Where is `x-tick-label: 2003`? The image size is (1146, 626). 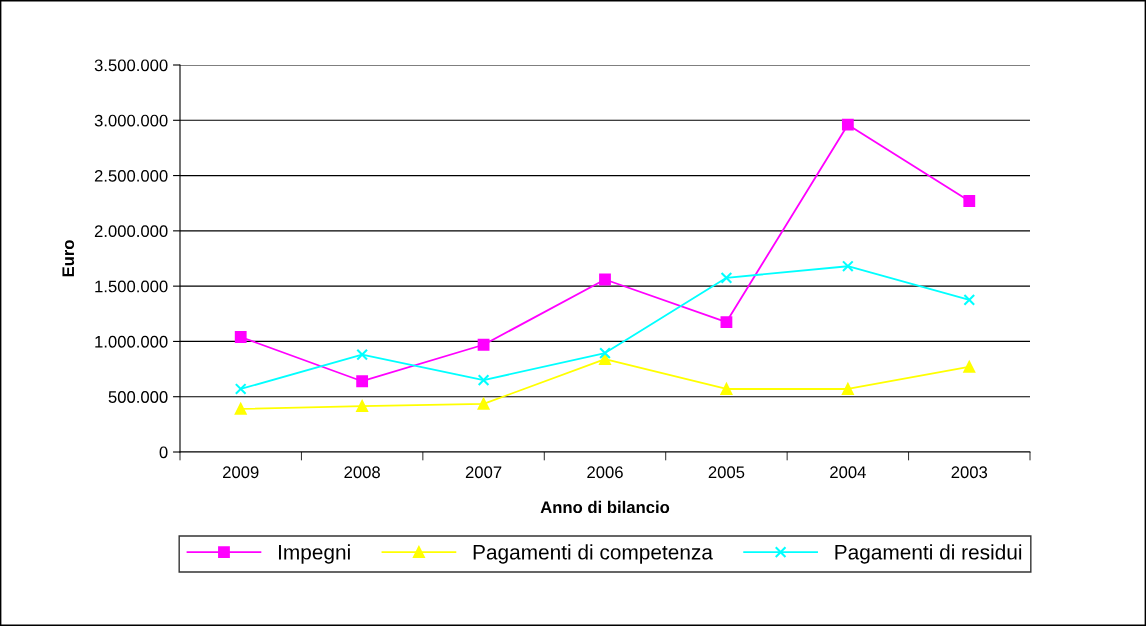 x-tick-label: 2003 is located at coordinates (969, 472).